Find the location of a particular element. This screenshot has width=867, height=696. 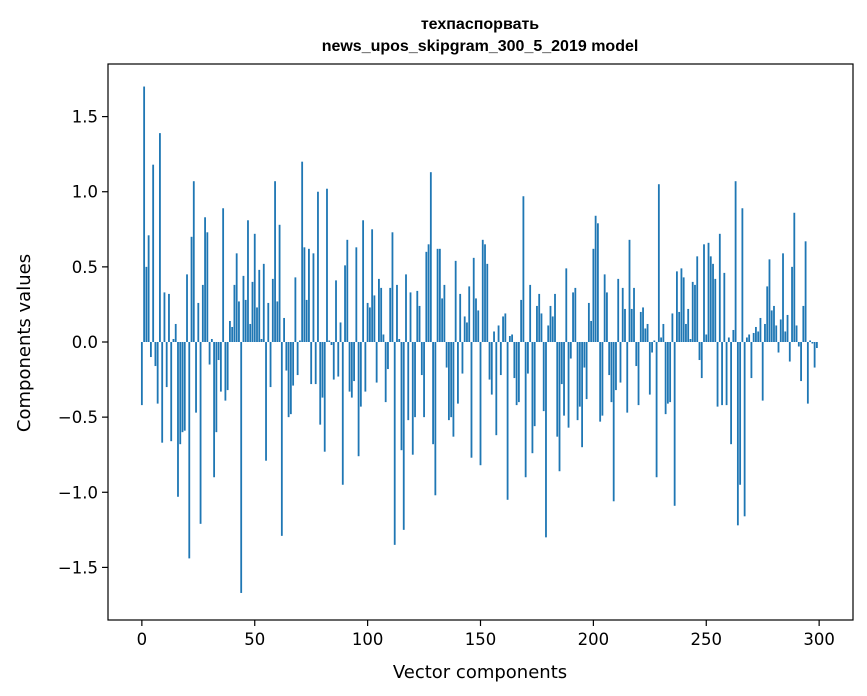

chart-title-line2: news_upos_skipgram_300_5_2019 model is located at coordinates (480, 46).